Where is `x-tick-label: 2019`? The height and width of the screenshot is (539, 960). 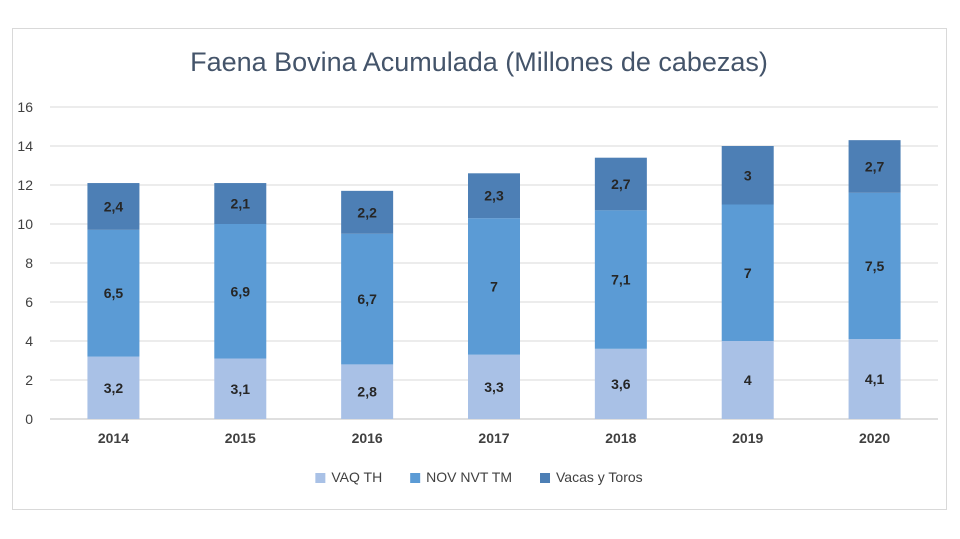
x-tick-label: 2019 is located at coordinates (747, 438).